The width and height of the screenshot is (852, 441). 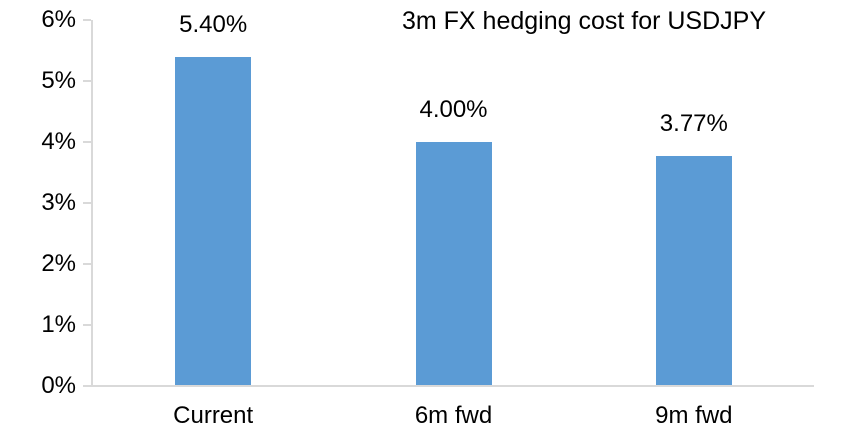 What do you see at coordinates (453, 109) in the screenshot?
I see `bar-value-label: 4.00%` at bounding box center [453, 109].